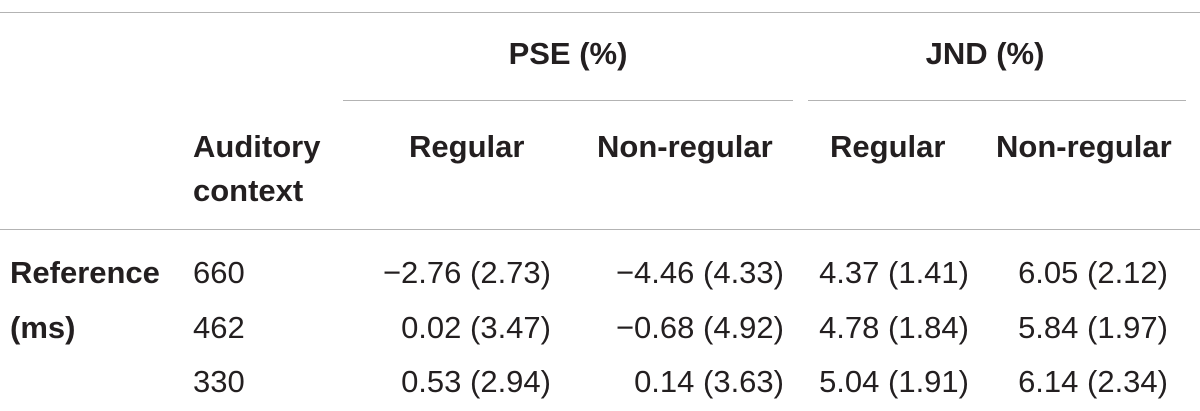 The width and height of the screenshot is (1200, 411). I want to click on header-bottom-rule, so click(600, 229).